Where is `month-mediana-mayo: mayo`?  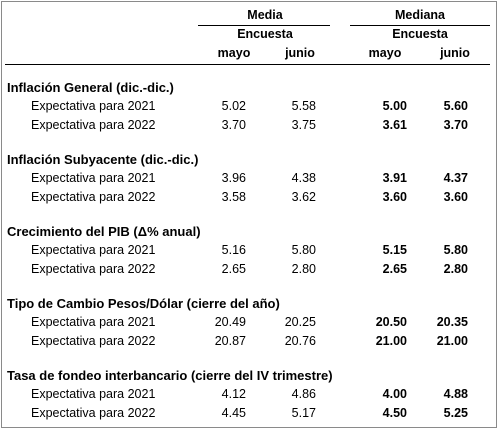
month-mediana-mayo: mayo is located at coordinates (385, 53).